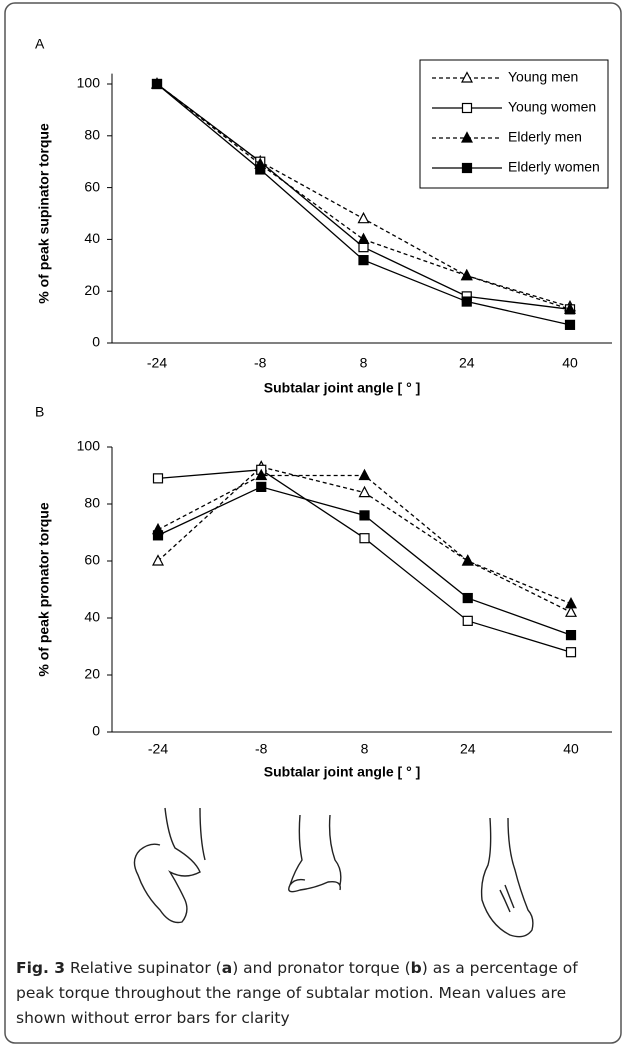 This screenshot has width=625, height=1048. What do you see at coordinates (44, 589) in the screenshot?
I see `y-axis-label: % of peak pronator torque` at bounding box center [44, 589].